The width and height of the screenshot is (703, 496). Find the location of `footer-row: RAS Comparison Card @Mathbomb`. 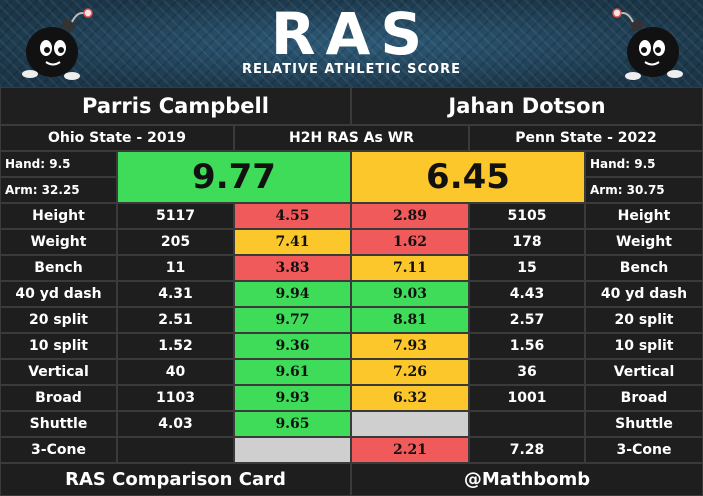

footer-row: RAS Comparison Card @Mathbomb is located at coordinates (351, 479).